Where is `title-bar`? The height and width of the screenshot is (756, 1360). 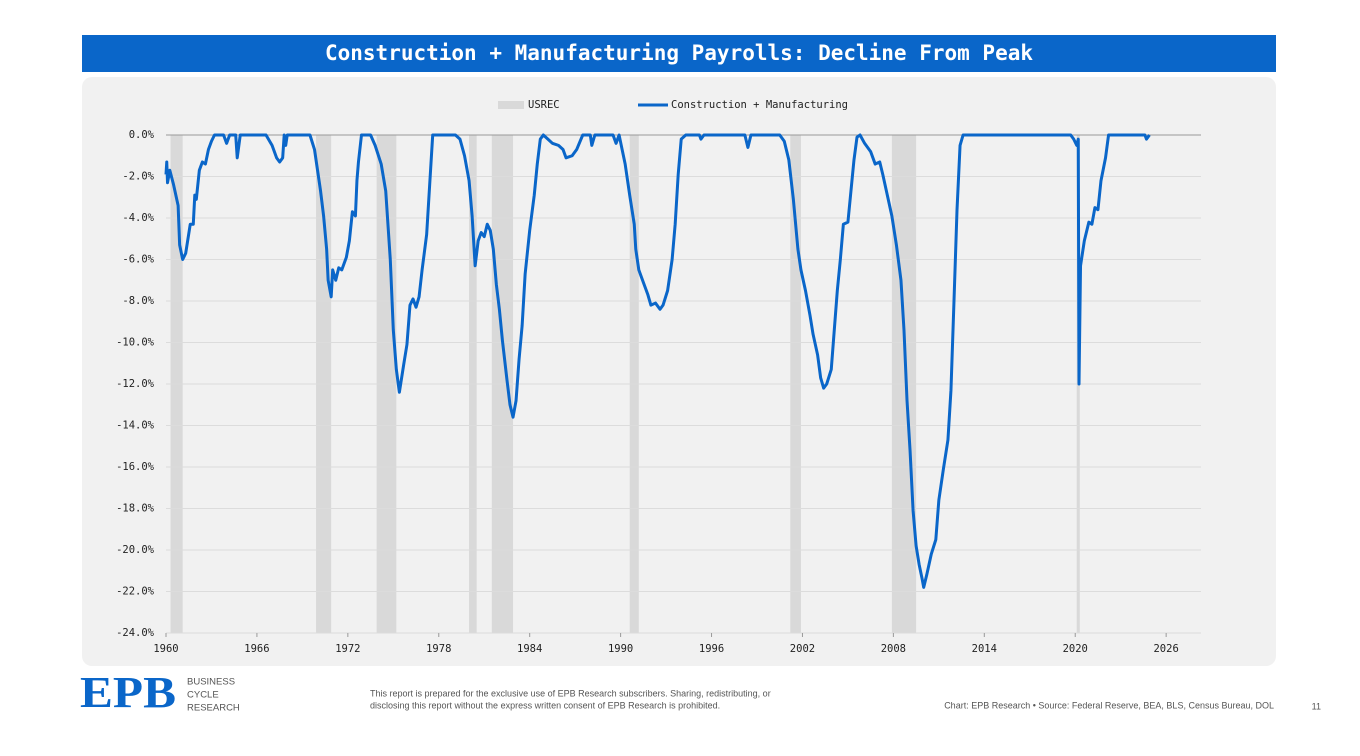 title-bar is located at coordinates (679, 53).